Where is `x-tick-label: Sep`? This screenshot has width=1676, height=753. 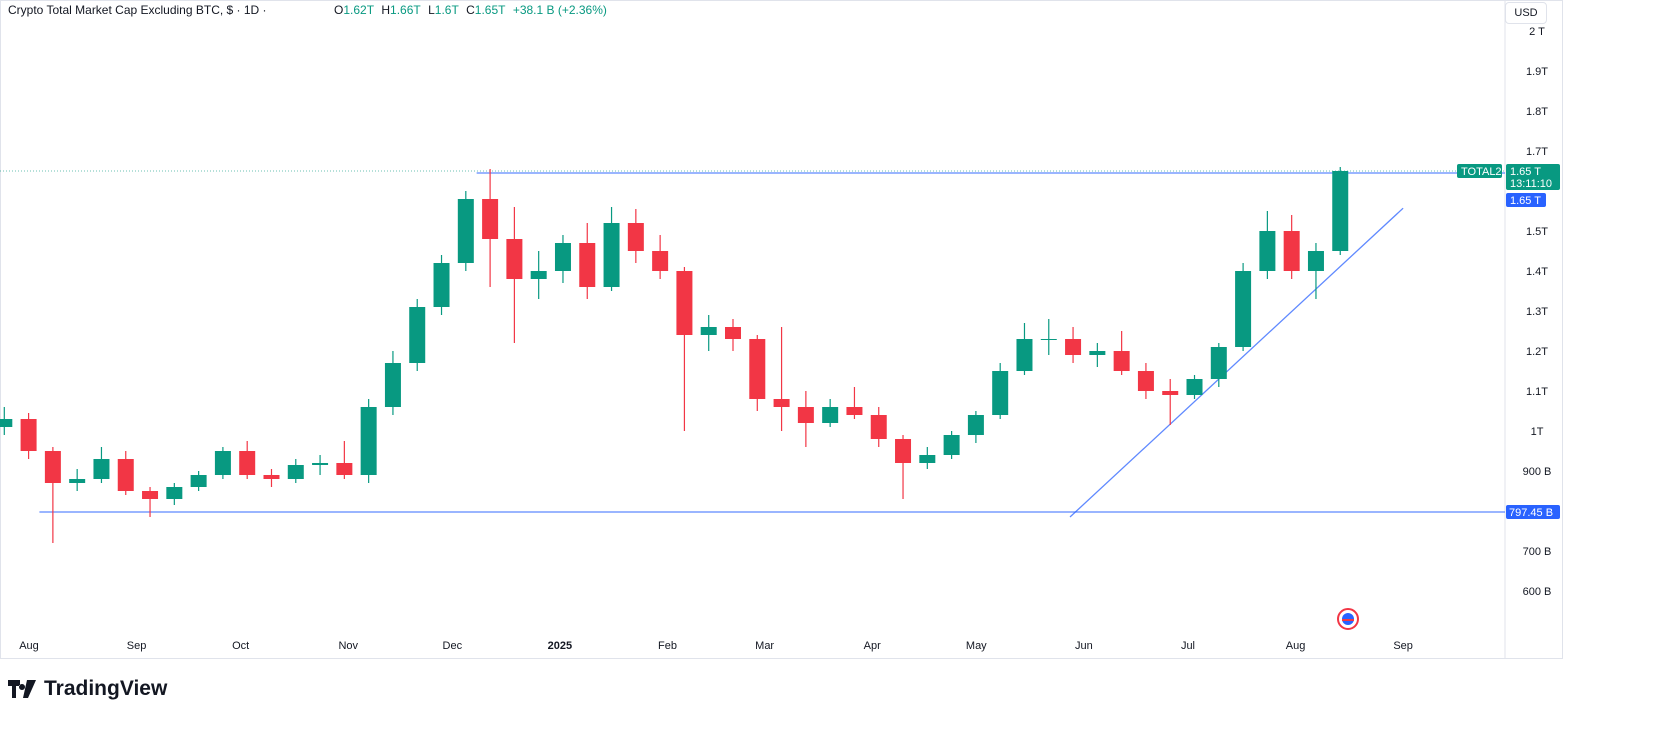
x-tick-label: Sep is located at coordinates (1403, 646).